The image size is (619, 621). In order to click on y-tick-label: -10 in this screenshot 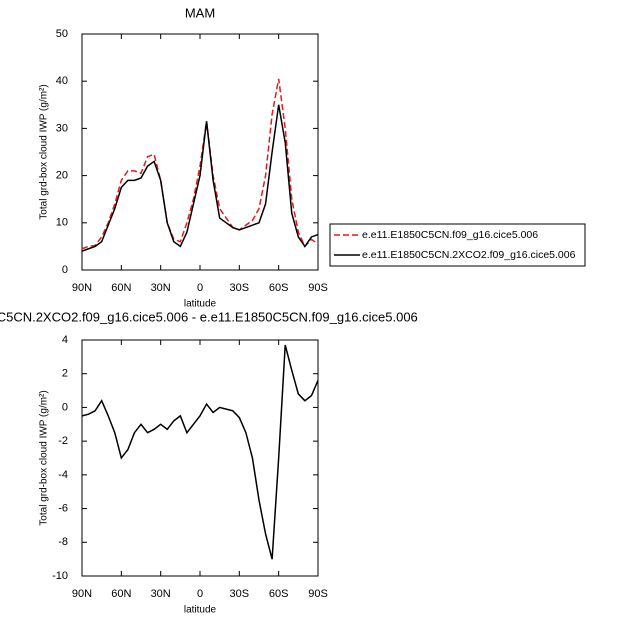, I will do `click(60, 576)`.